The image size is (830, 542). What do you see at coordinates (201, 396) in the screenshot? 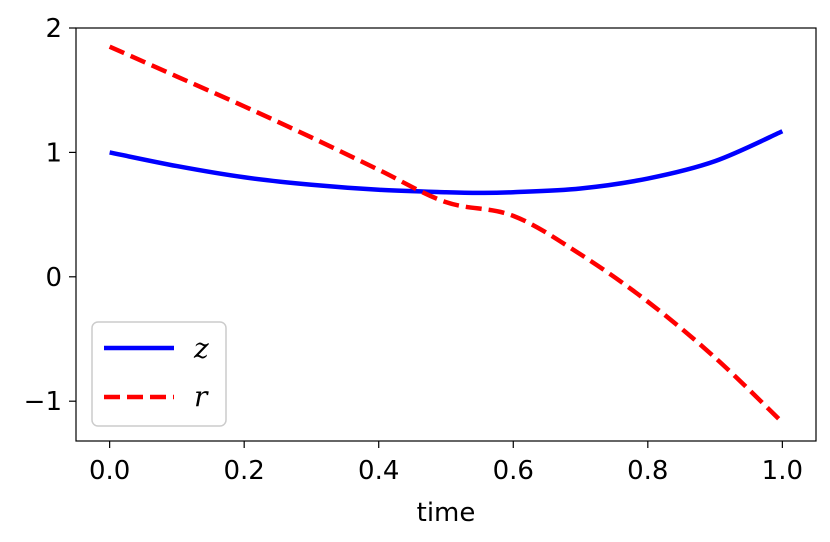
I see `legend-label-r: r` at bounding box center [201, 396].